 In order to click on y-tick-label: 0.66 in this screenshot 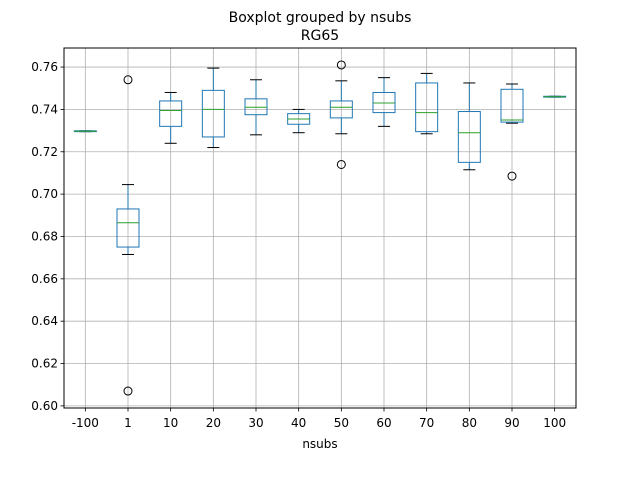, I will do `click(44, 279)`.